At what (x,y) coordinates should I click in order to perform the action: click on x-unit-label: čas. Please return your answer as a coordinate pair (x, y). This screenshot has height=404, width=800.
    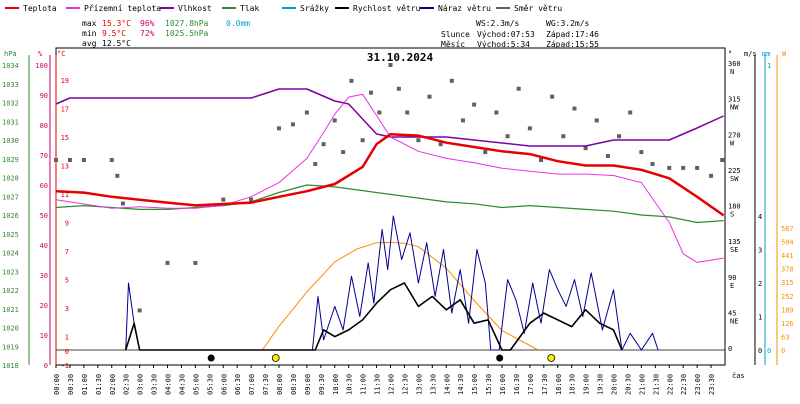
    Looking at the image, I should click on (738, 376).